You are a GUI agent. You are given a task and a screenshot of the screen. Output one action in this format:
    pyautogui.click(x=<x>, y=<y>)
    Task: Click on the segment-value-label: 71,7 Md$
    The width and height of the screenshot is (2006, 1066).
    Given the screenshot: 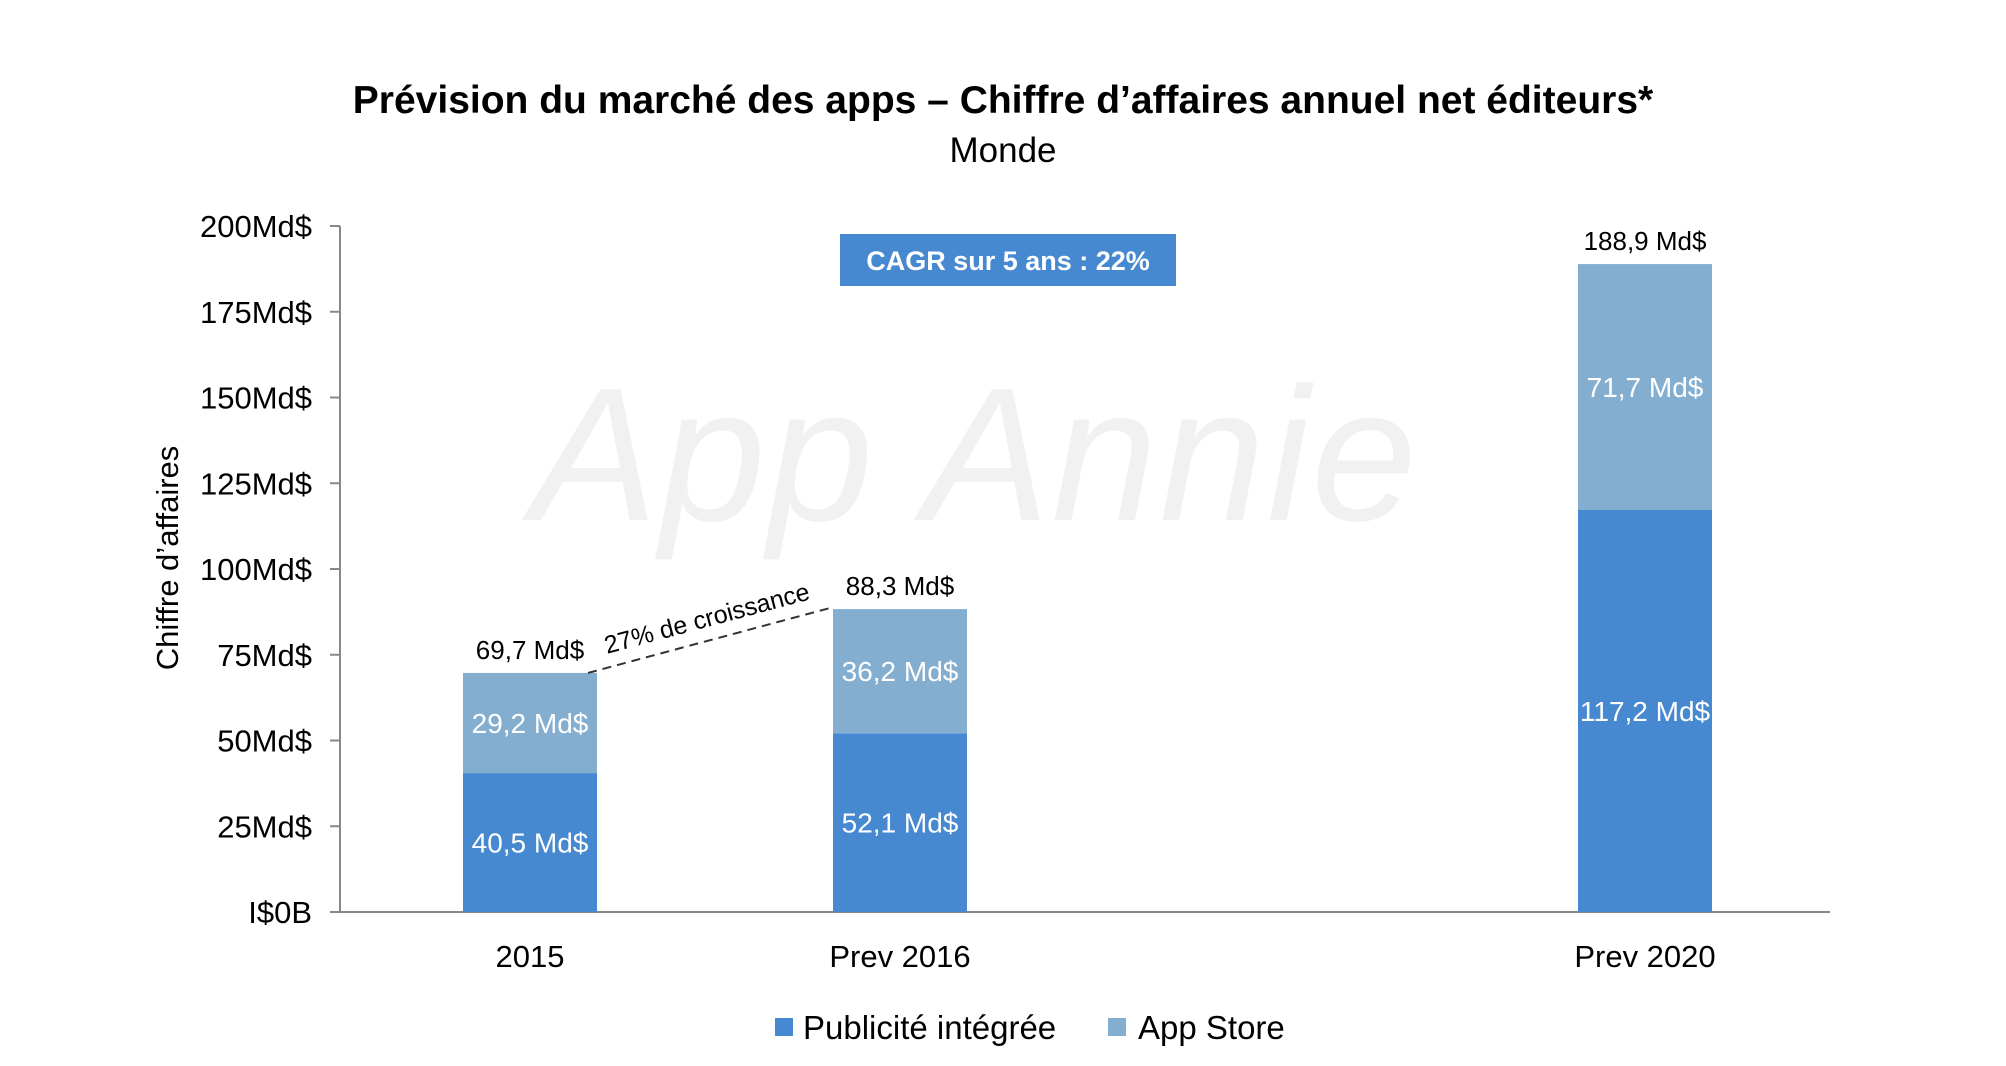 What is the action you would take?
    pyautogui.click(x=1645, y=387)
    